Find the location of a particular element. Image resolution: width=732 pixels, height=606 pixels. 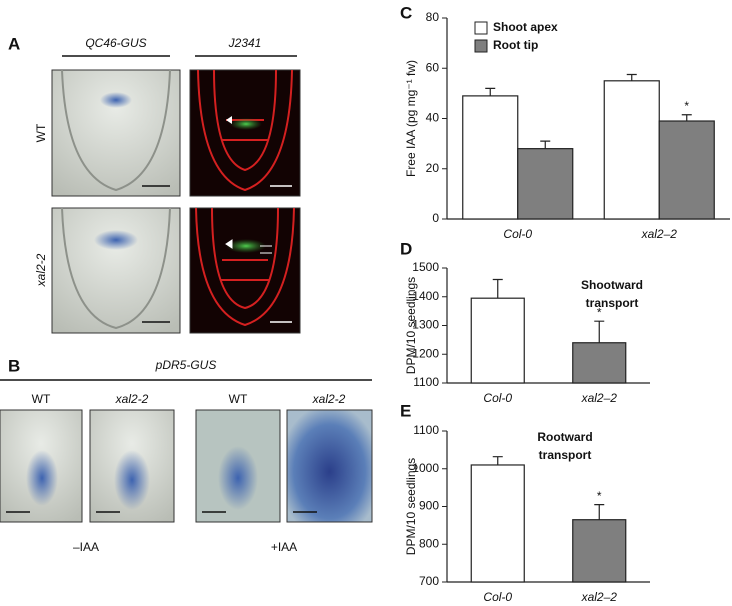

y-tick-label: 20 is located at coordinates (433, 168).